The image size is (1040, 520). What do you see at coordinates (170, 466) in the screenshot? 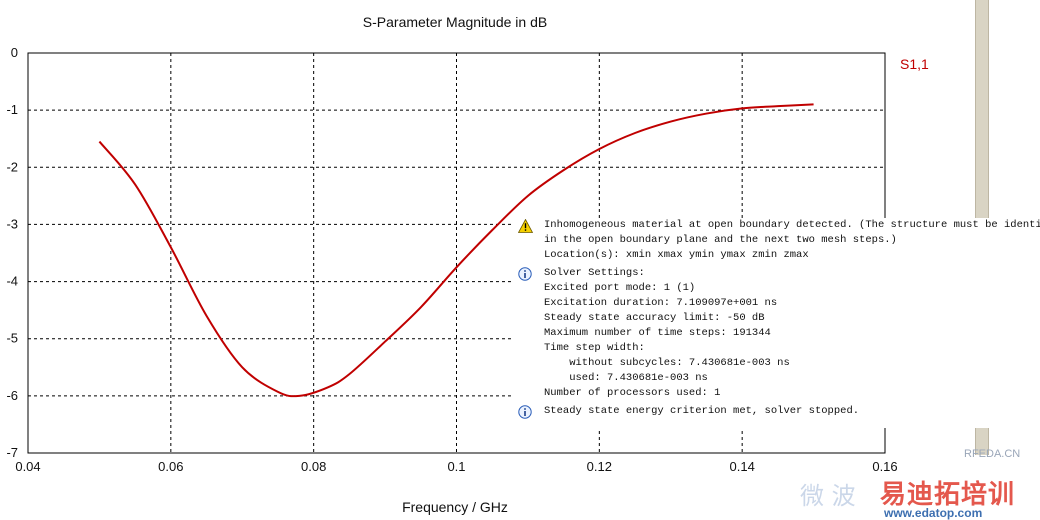
I see `x-tick-label: 0.06` at bounding box center [170, 466].